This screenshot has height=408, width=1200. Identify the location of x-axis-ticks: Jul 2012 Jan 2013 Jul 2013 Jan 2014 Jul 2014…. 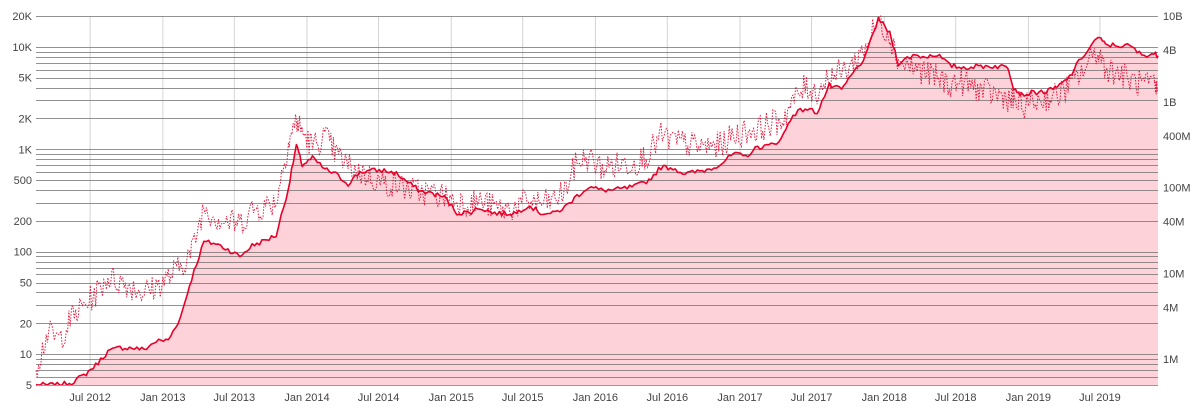
(594, 398).